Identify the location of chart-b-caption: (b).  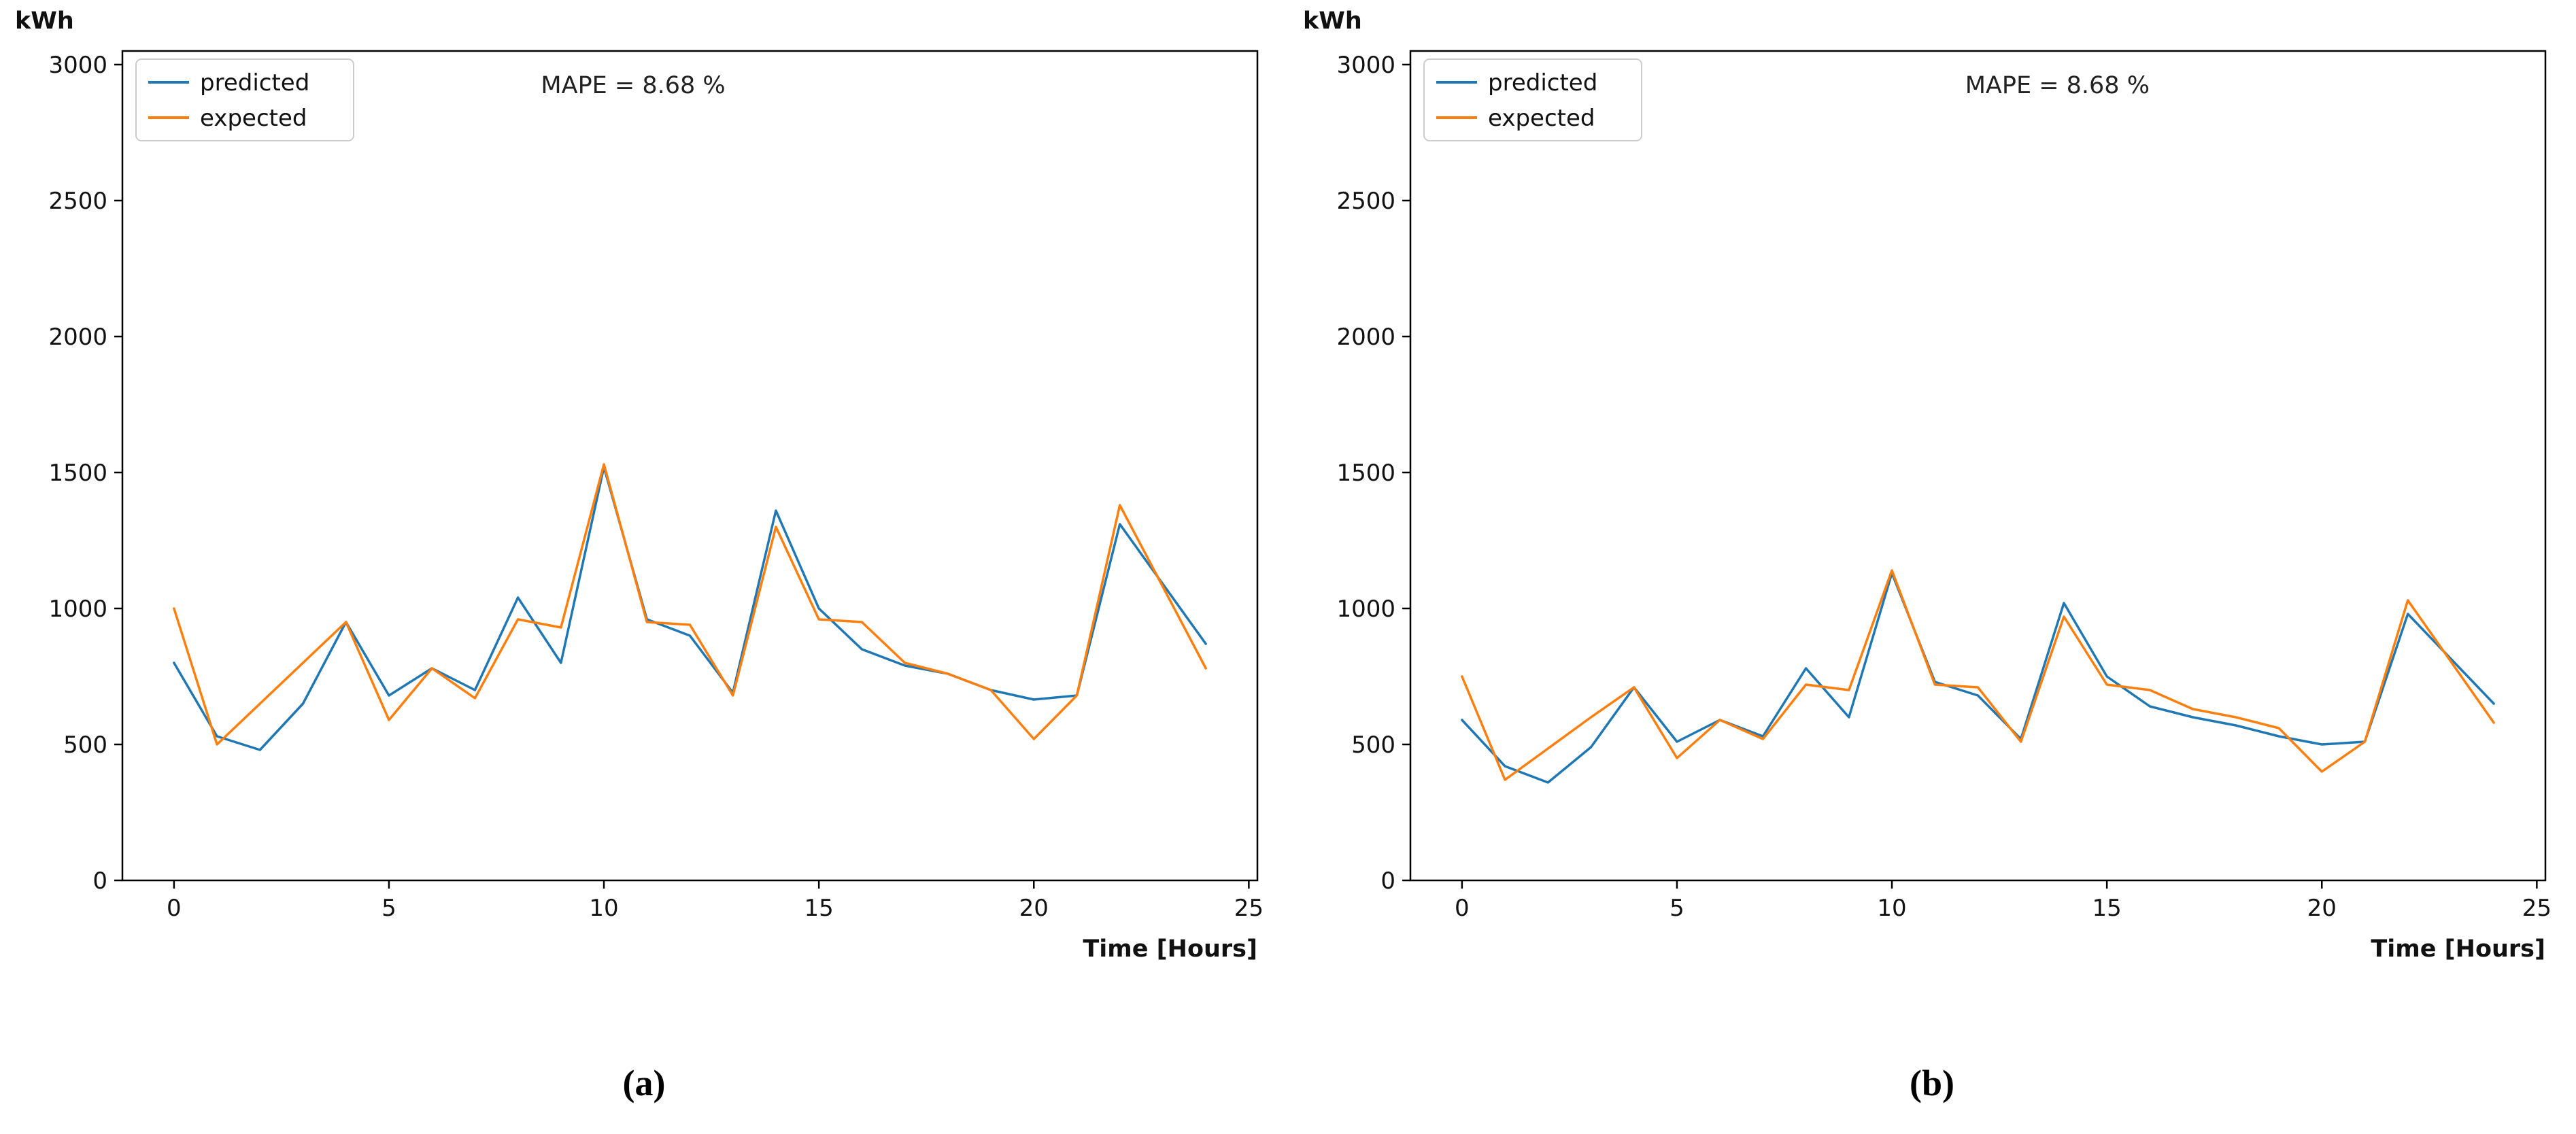
(1932, 1083).